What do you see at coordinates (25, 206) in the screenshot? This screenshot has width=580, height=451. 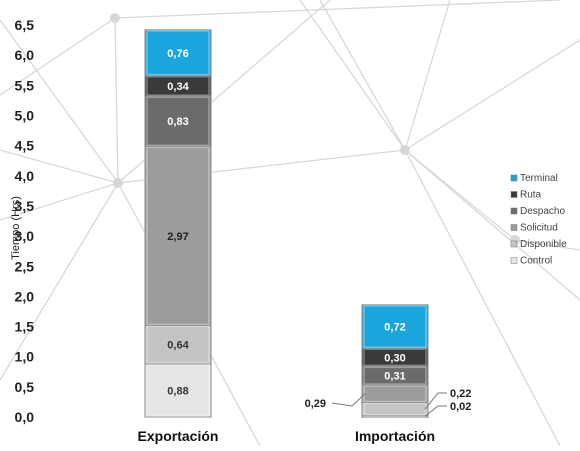 I see `y-tick-label: 3,5` at bounding box center [25, 206].